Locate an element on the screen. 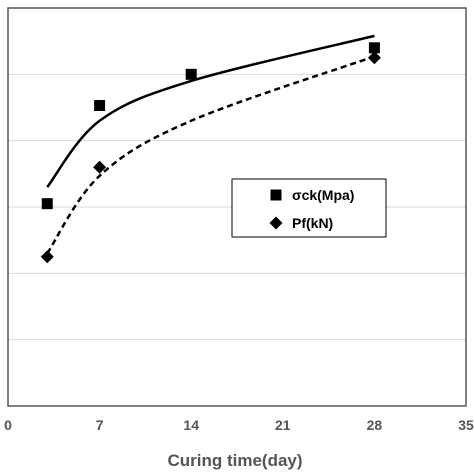 The width and height of the screenshot is (474, 474). legend: σck(Mpa) Pf(kN) is located at coordinates (309, 208).